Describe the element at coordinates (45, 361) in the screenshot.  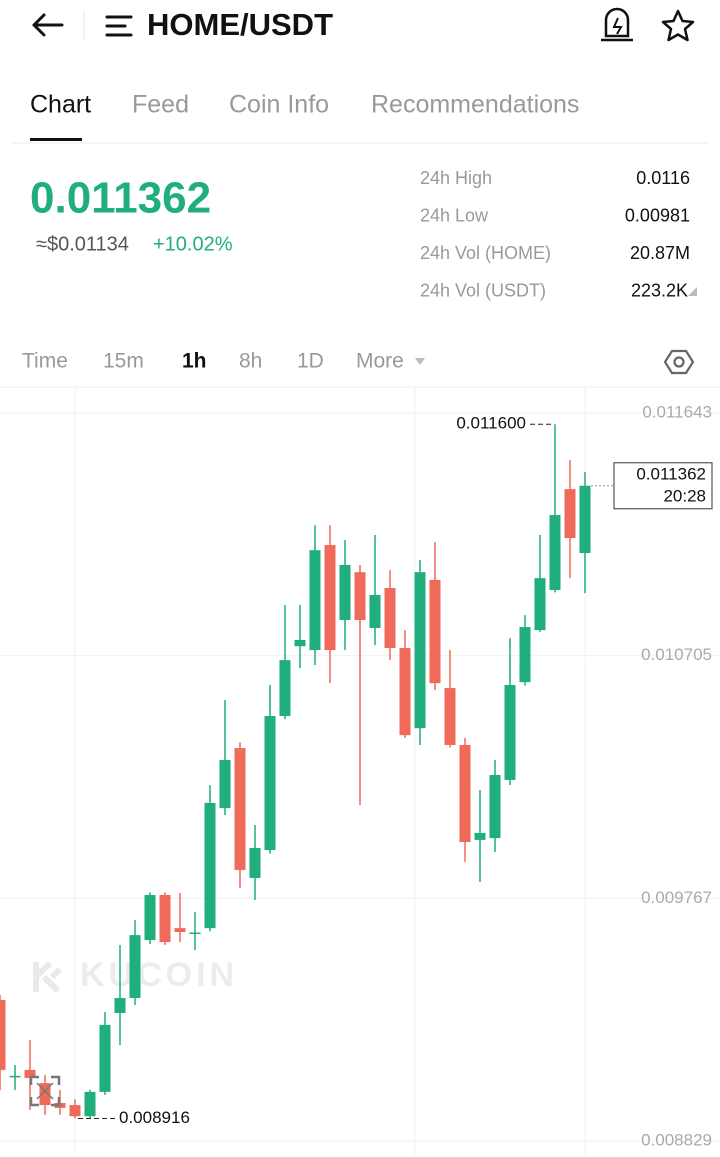
I see `interval: Time` at that location.